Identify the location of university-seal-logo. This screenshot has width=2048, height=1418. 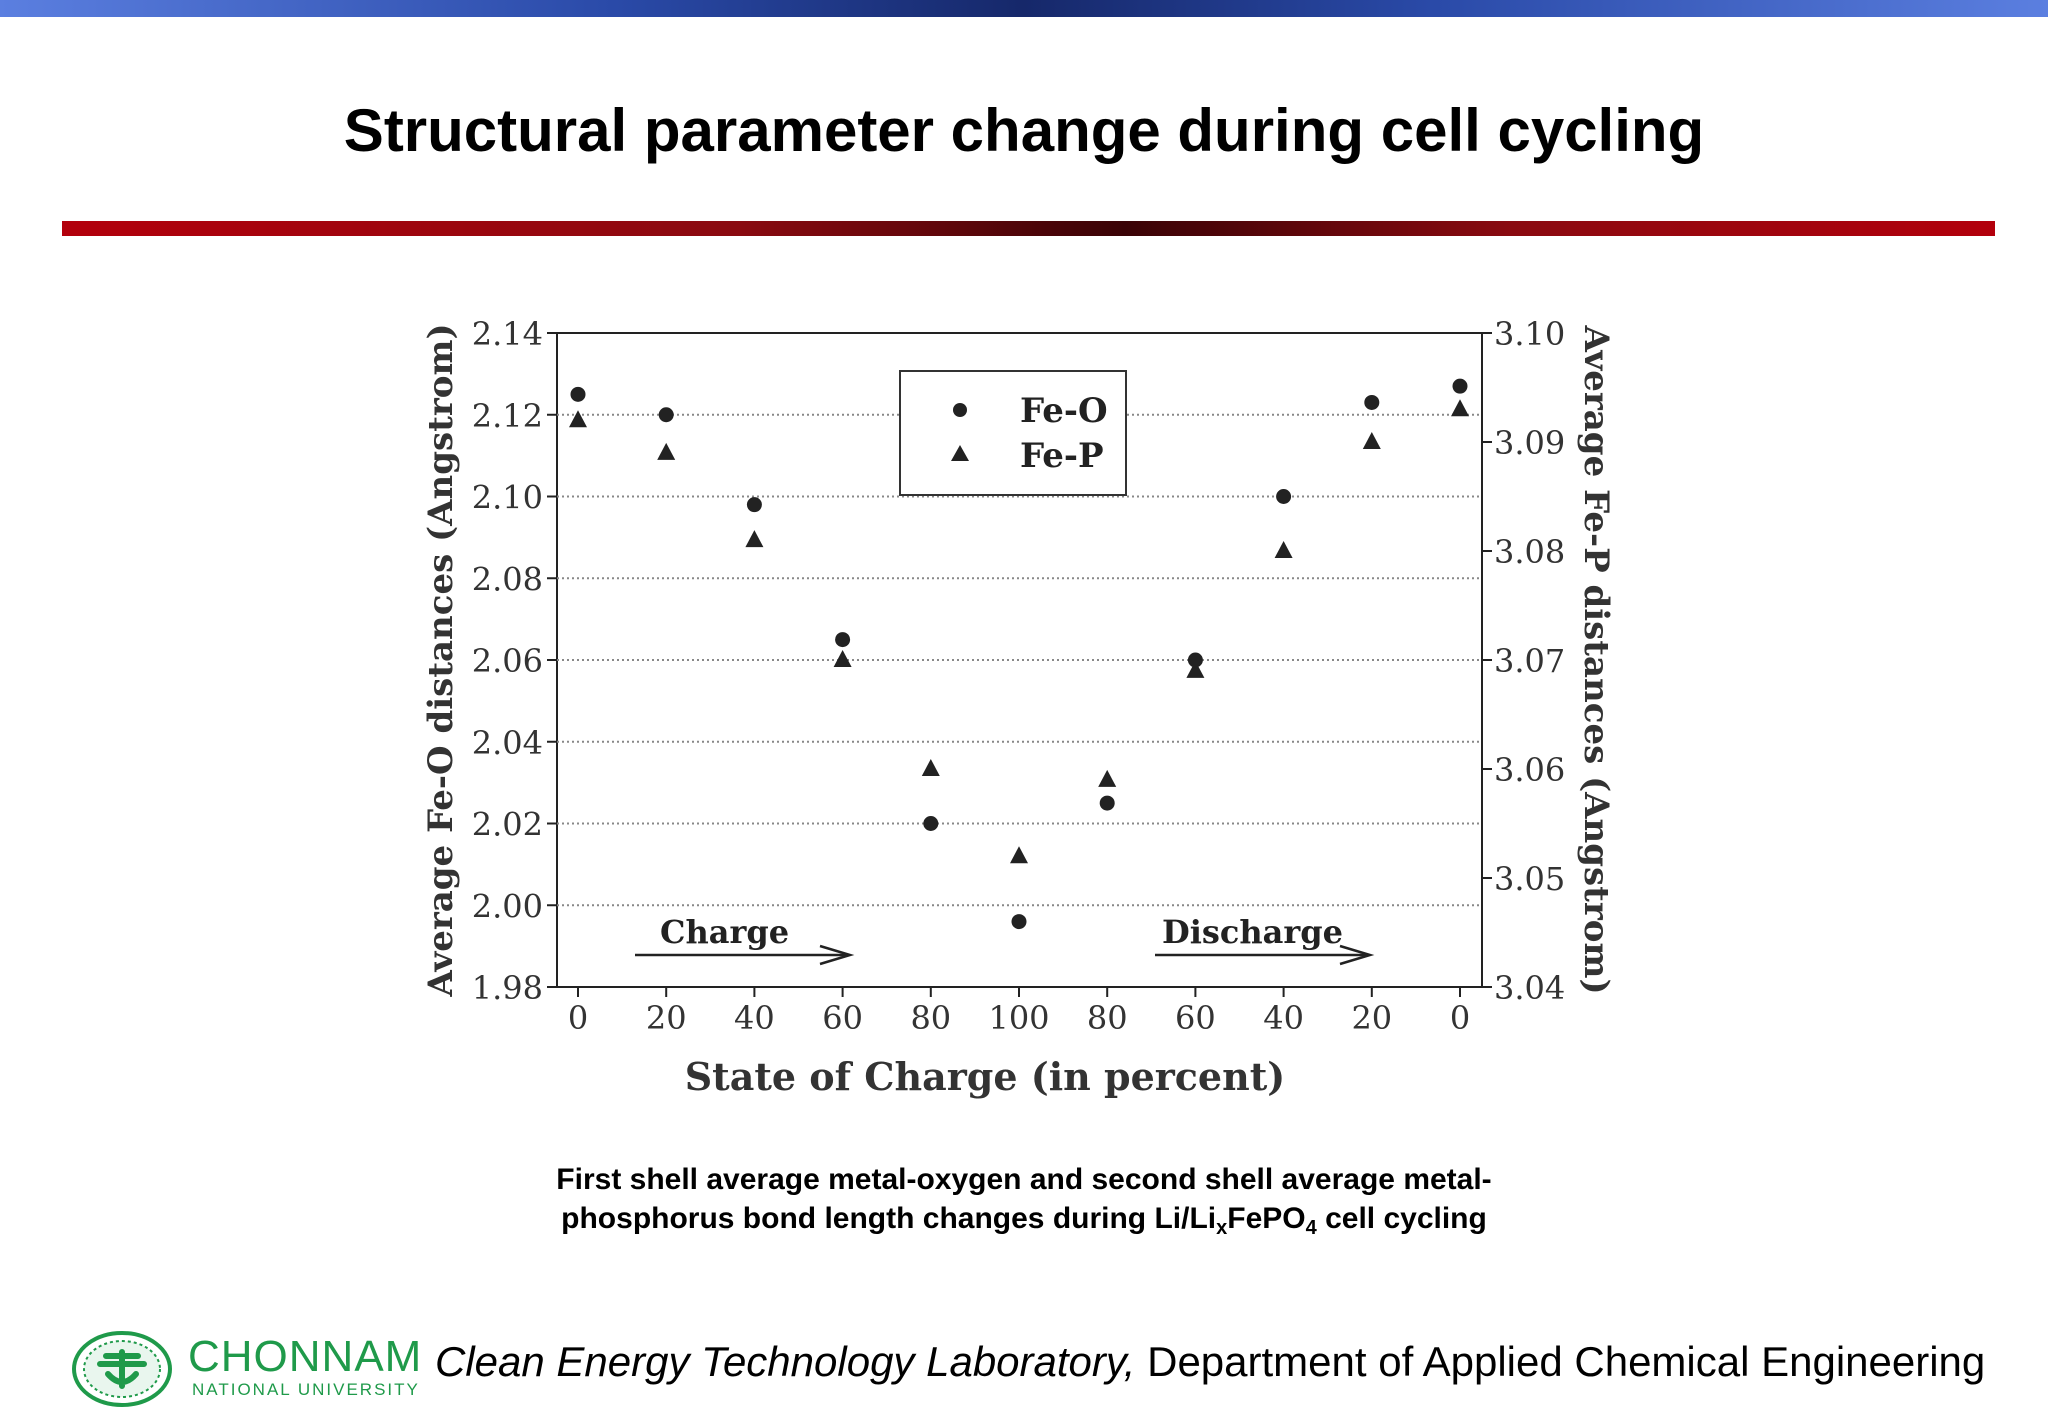
(122, 1369).